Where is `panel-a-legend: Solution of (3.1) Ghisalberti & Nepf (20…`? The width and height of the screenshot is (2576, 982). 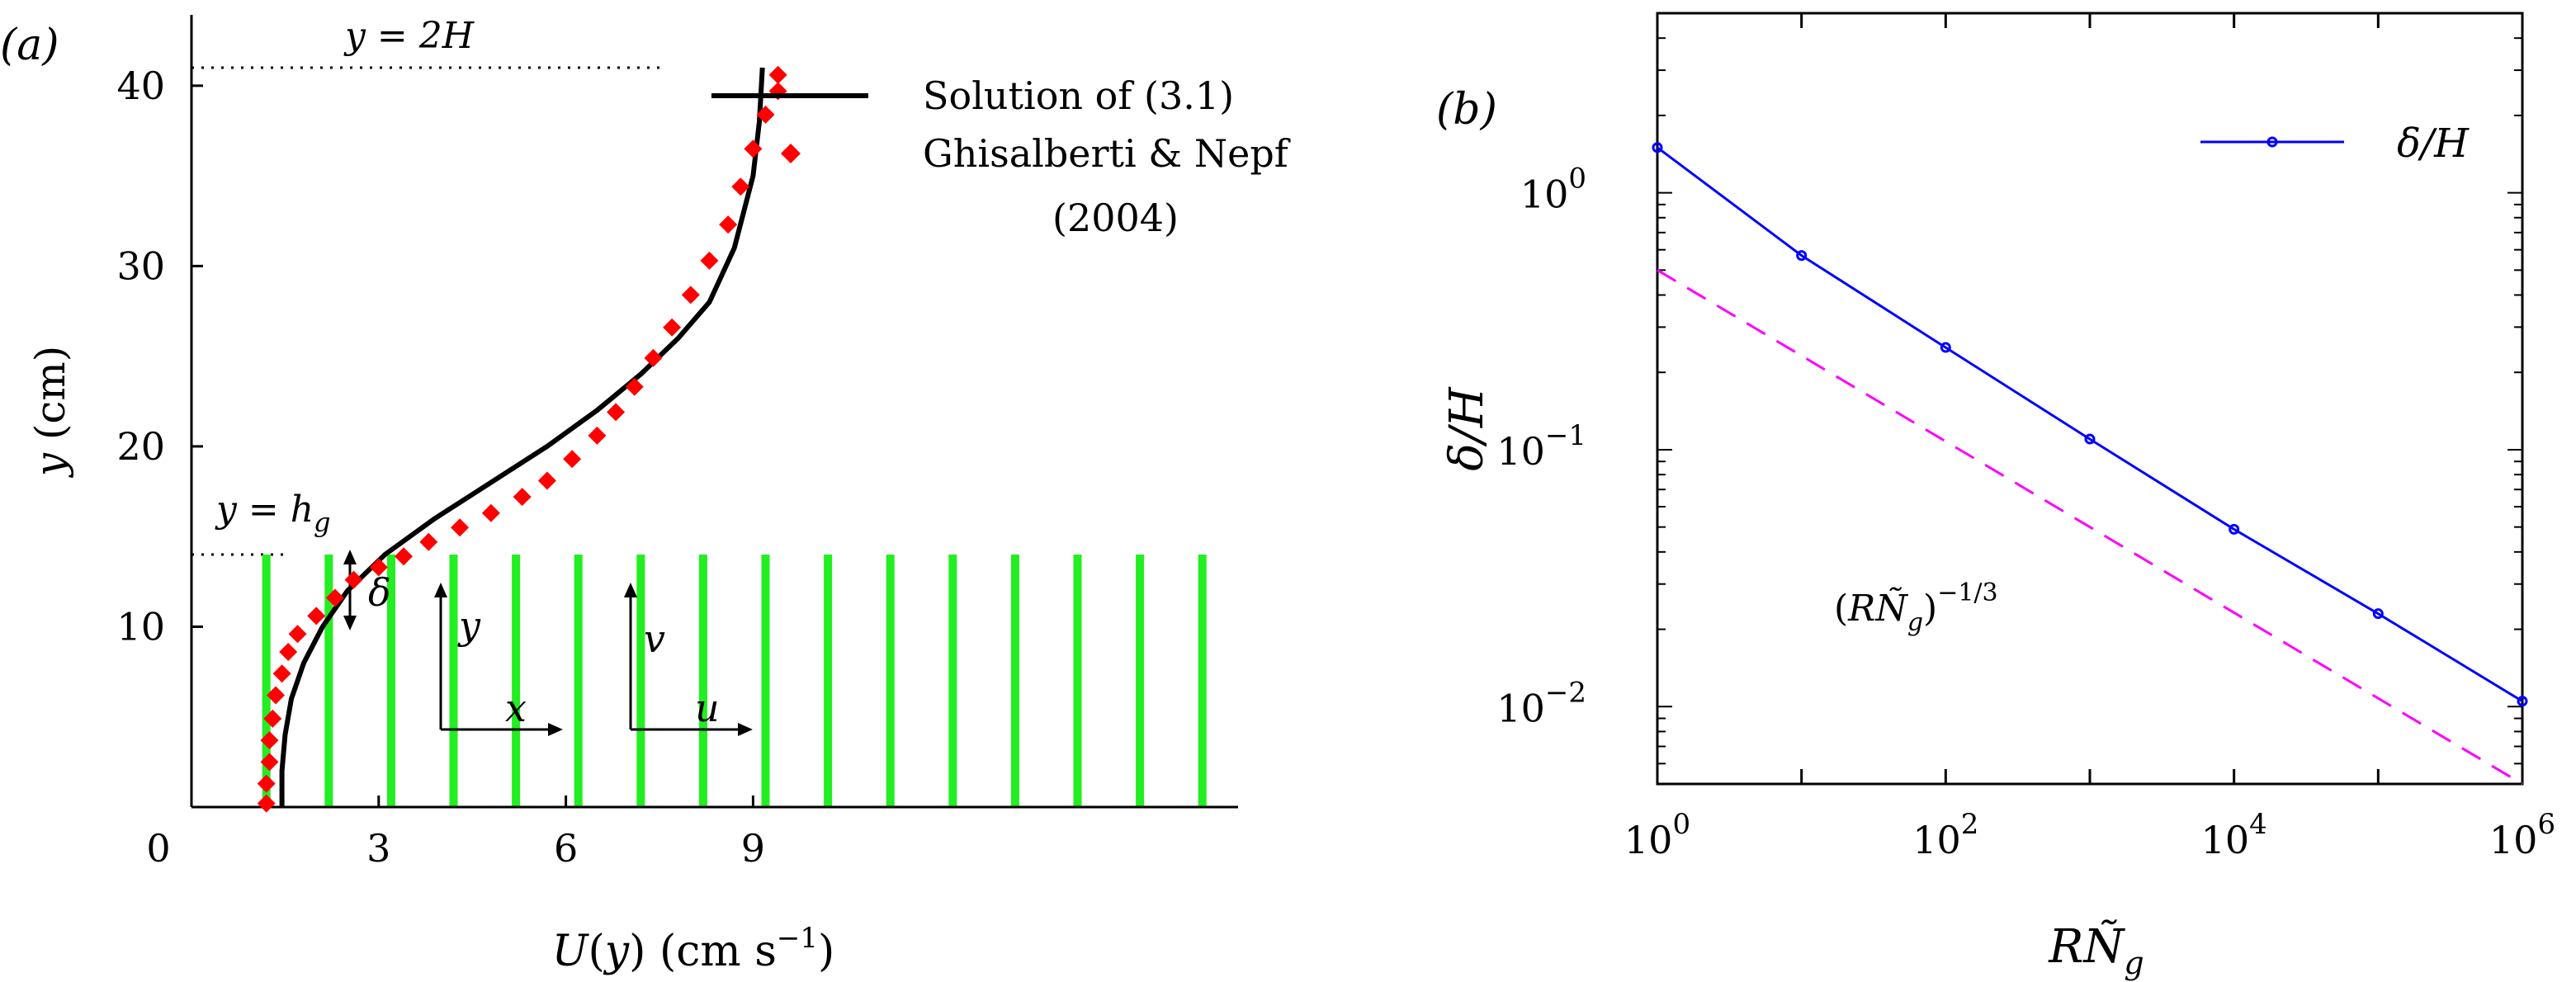
panel-a-legend: Solution of (3.1) Ghisalberti & Nepf (20… is located at coordinates (1001, 156).